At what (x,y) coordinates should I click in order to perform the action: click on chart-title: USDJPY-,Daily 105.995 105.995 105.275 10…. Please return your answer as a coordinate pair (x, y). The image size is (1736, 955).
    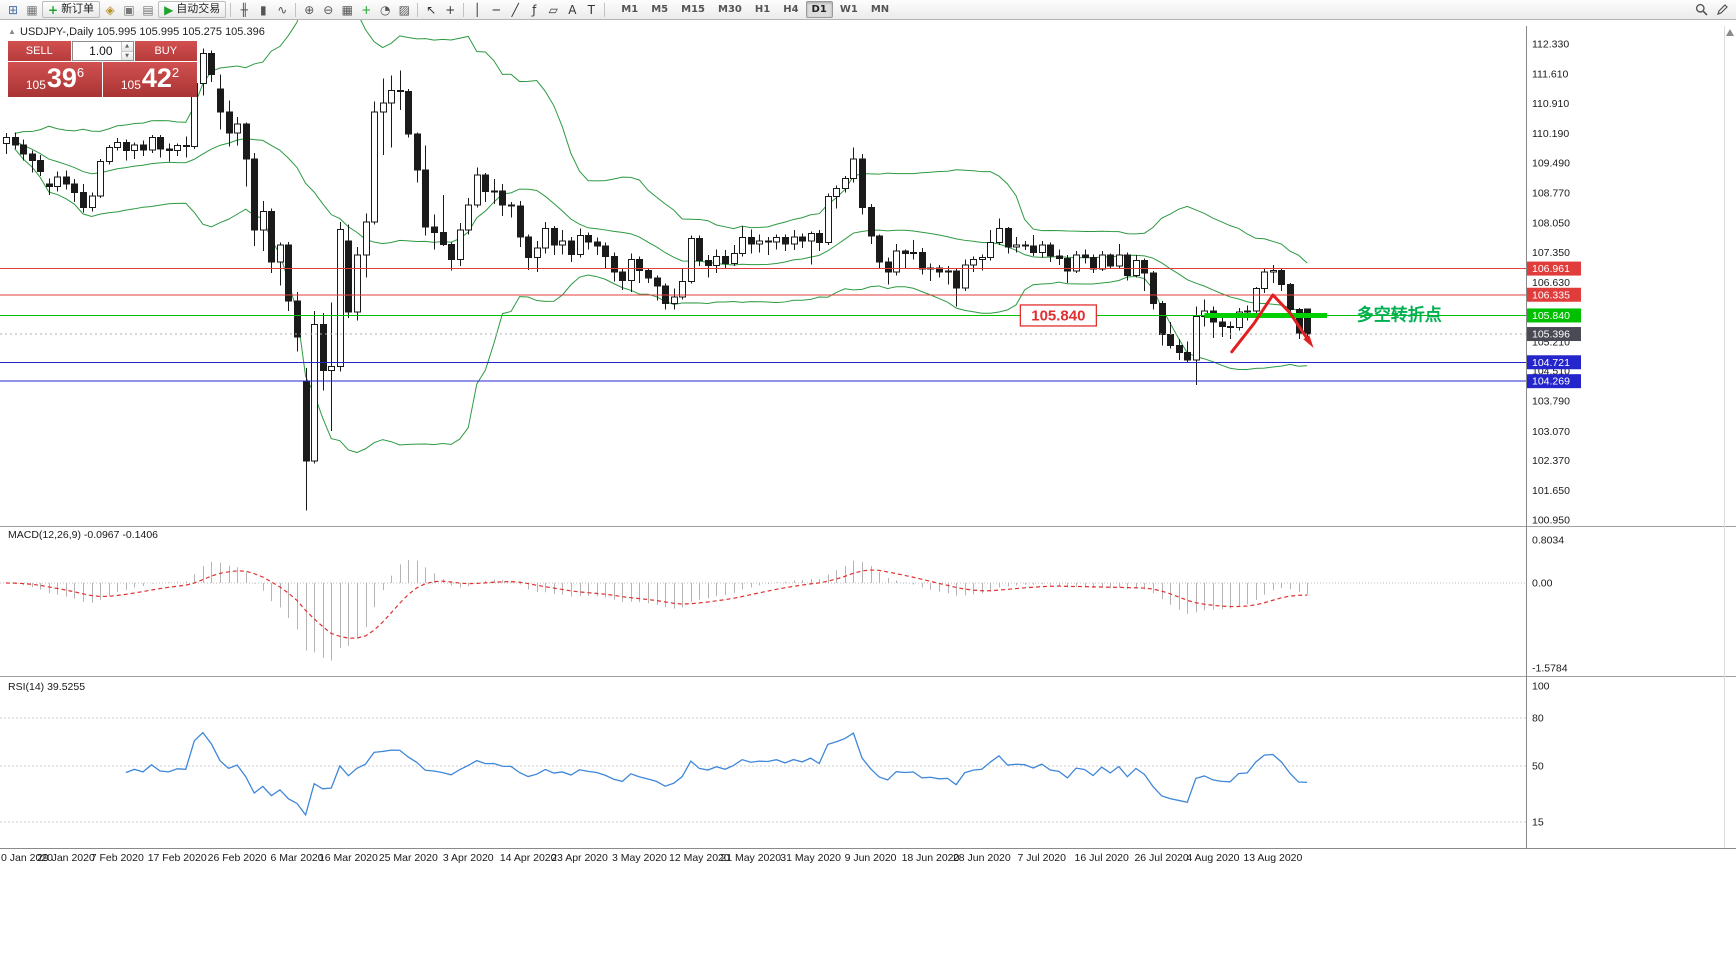
    Looking at the image, I should click on (142, 32).